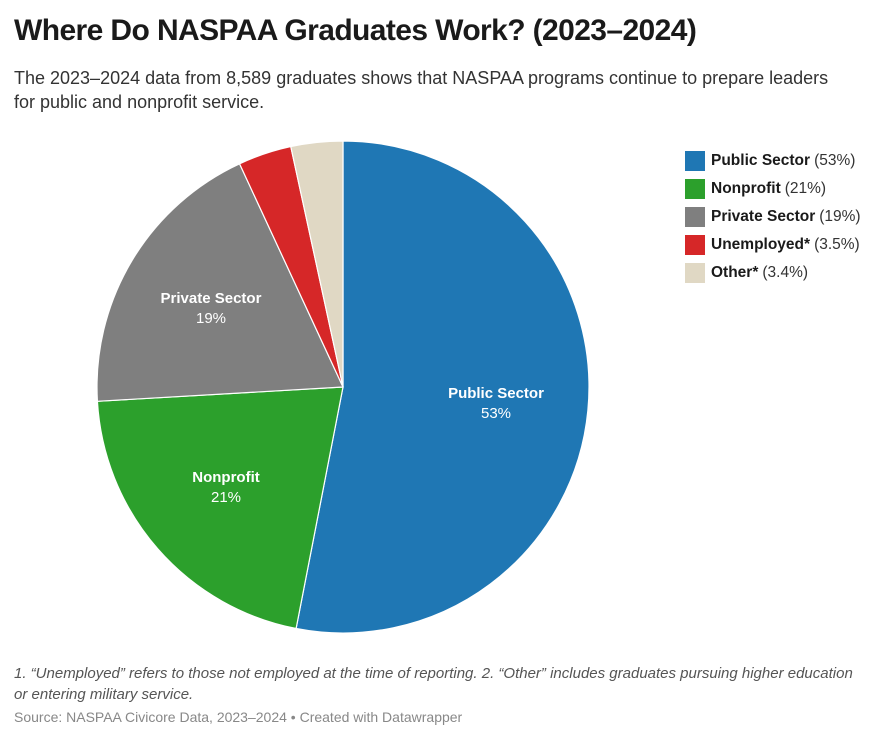 This screenshot has height=741, width=880. I want to click on legend-item-other: Other* (3.4%), so click(773, 273).